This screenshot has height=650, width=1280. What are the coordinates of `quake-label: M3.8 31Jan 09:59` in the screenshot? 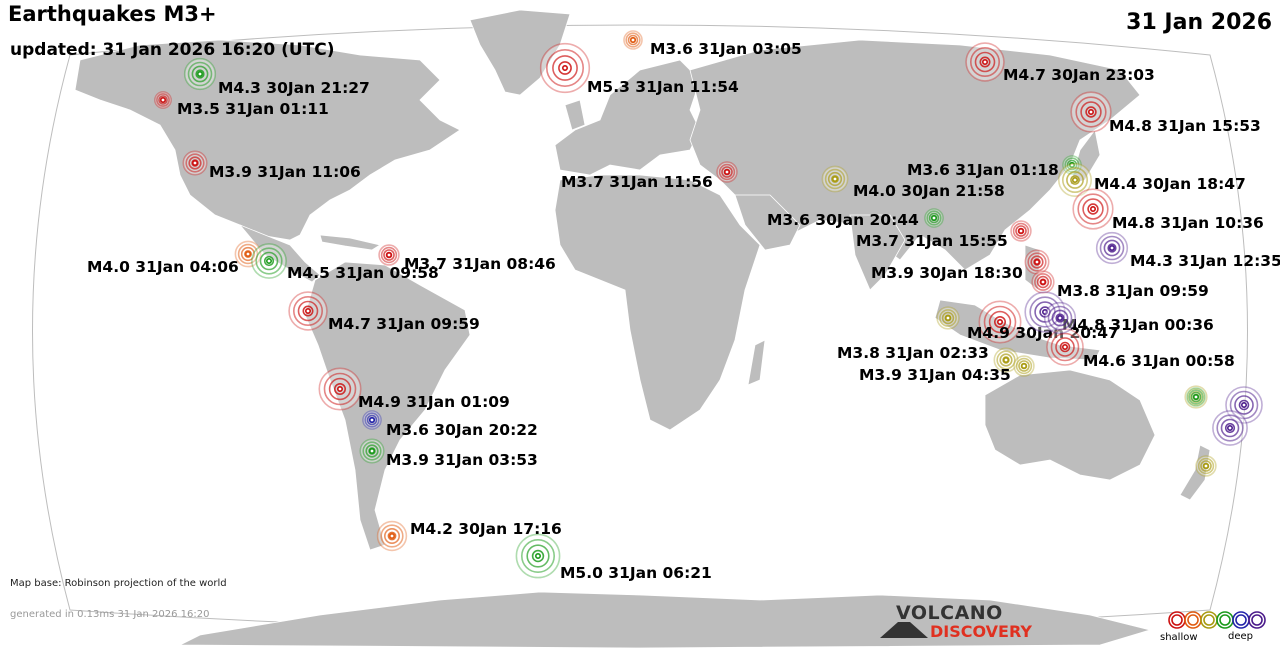 It's located at (1133, 291).